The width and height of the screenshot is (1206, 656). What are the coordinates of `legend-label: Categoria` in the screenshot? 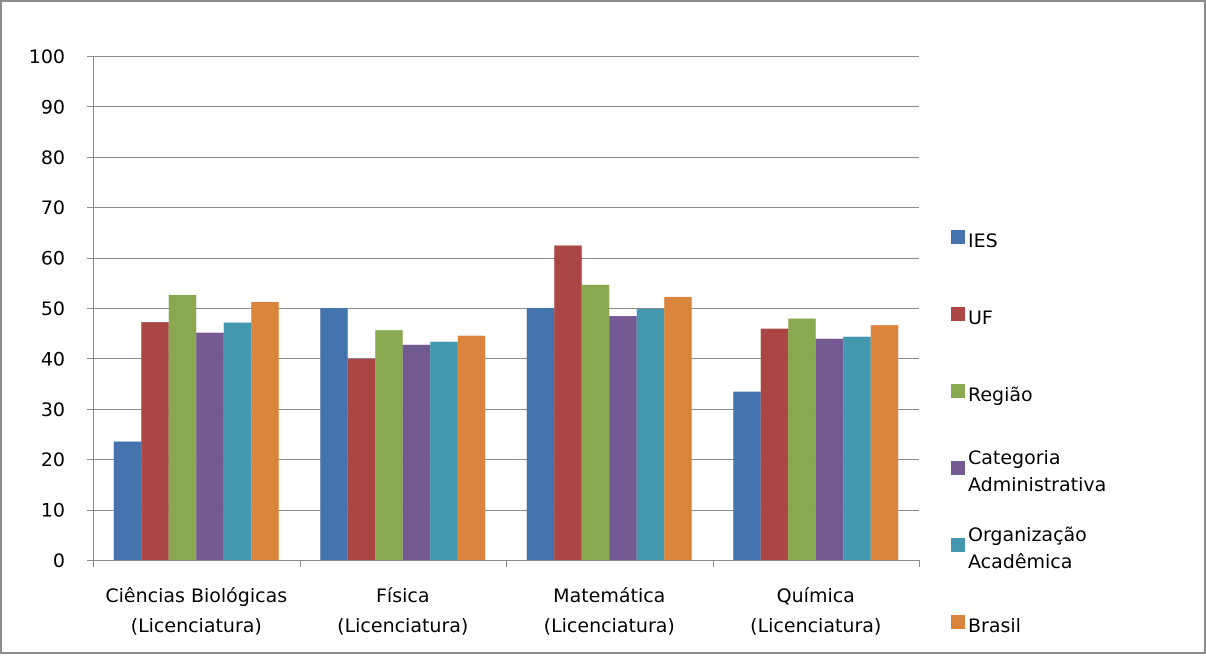 It's located at (1014, 458).